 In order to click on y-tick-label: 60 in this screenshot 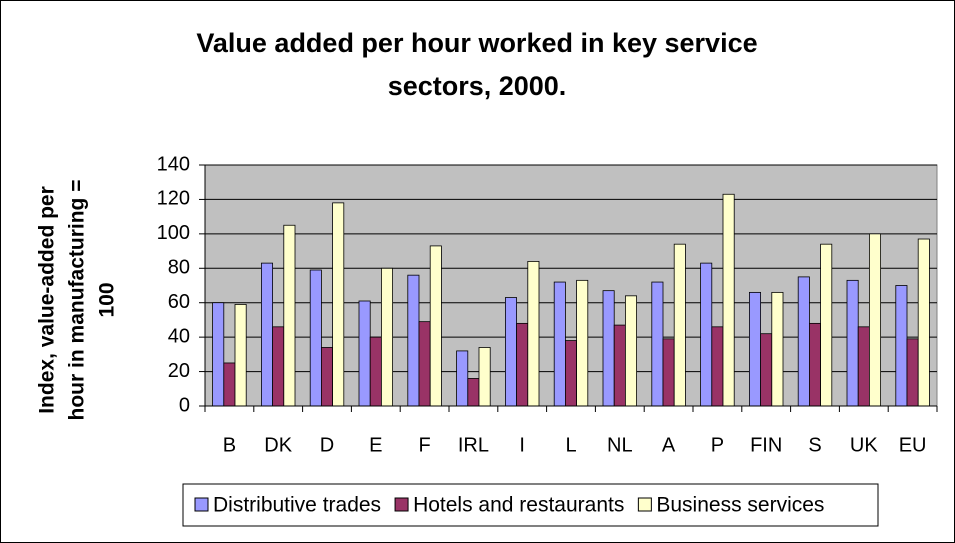, I will do `click(179, 302)`.